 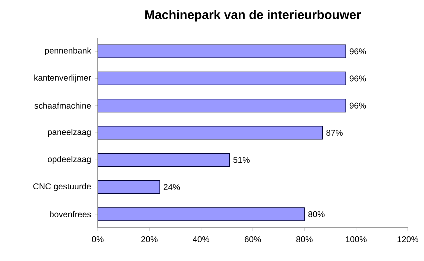 What do you see at coordinates (150, 239) in the screenshot?
I see `x-tick-label: 20%` at bounding box center [150, 239].